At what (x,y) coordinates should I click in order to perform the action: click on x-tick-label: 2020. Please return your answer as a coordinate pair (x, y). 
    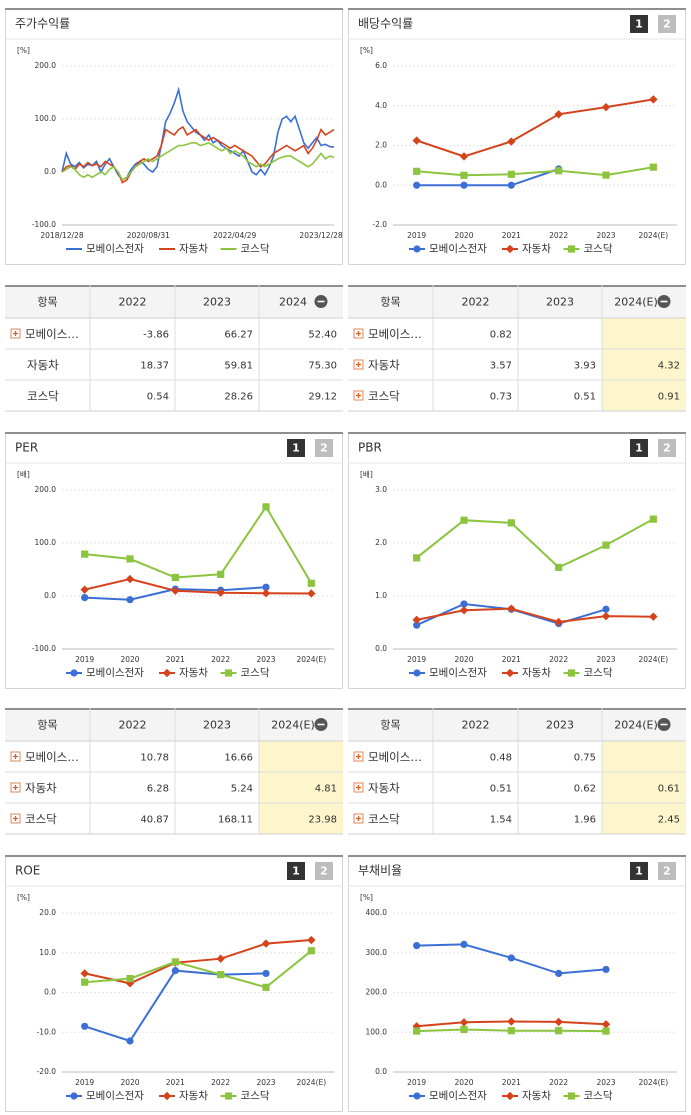
    Looking at the image, I should click on (463, 659).